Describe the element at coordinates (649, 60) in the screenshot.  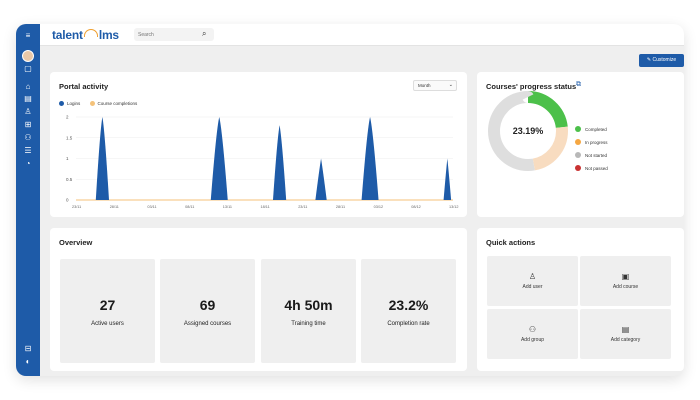
I see `edit-icon: ✎` at that location.